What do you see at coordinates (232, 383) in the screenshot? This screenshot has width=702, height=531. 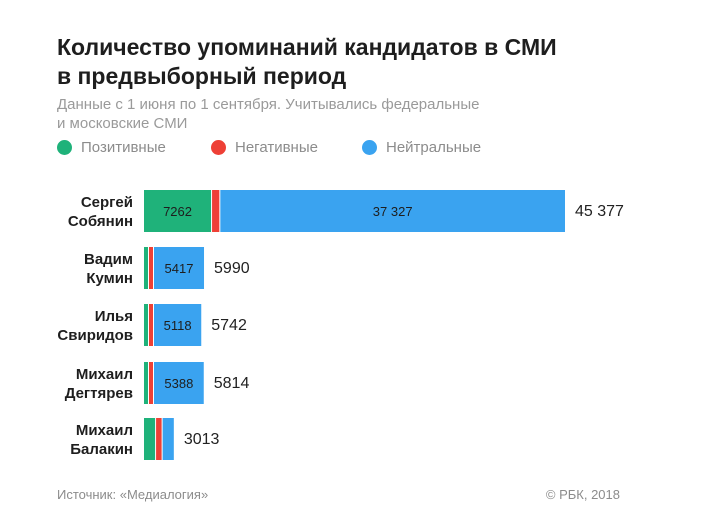 I see `bar-total-label: 5814` at bounding box center [232, 383].